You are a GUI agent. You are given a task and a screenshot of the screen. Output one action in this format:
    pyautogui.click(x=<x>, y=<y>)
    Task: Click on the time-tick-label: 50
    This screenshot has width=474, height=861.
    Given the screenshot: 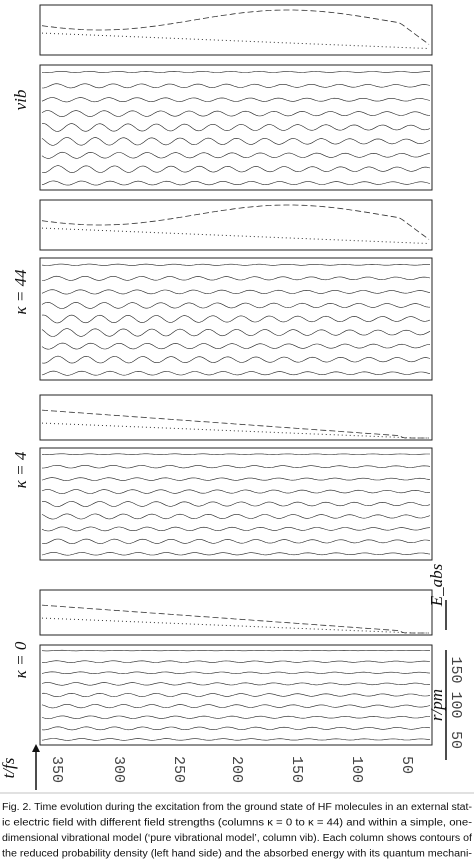 What is the action you would take?
    pyautogui.click(x=406, y=765)
    